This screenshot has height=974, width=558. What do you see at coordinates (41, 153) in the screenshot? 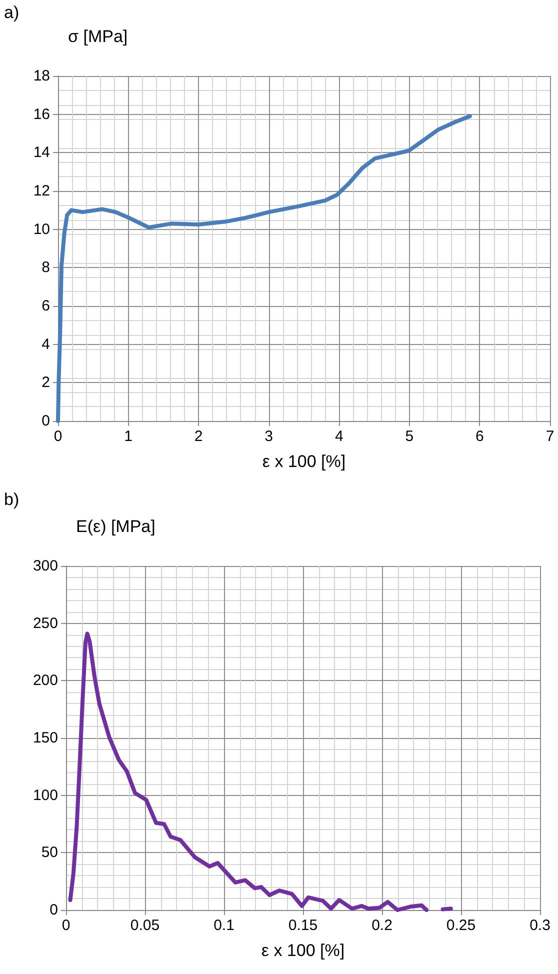
I see `y-tick-label: 14` at bounding box center [41, 153].